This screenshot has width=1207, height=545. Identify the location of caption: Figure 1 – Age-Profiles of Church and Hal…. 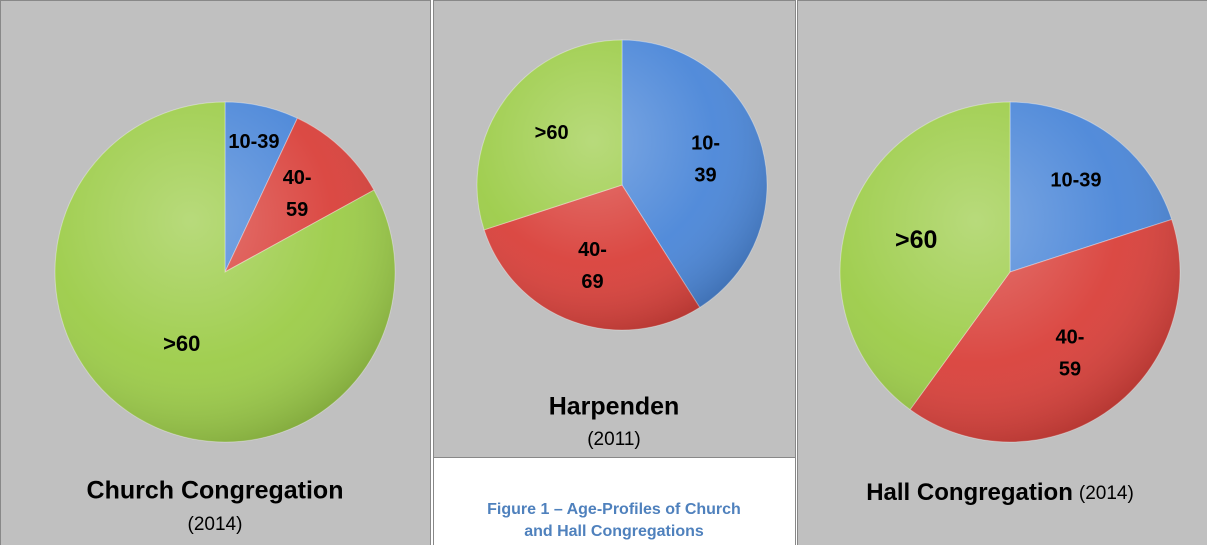
(614, 520).